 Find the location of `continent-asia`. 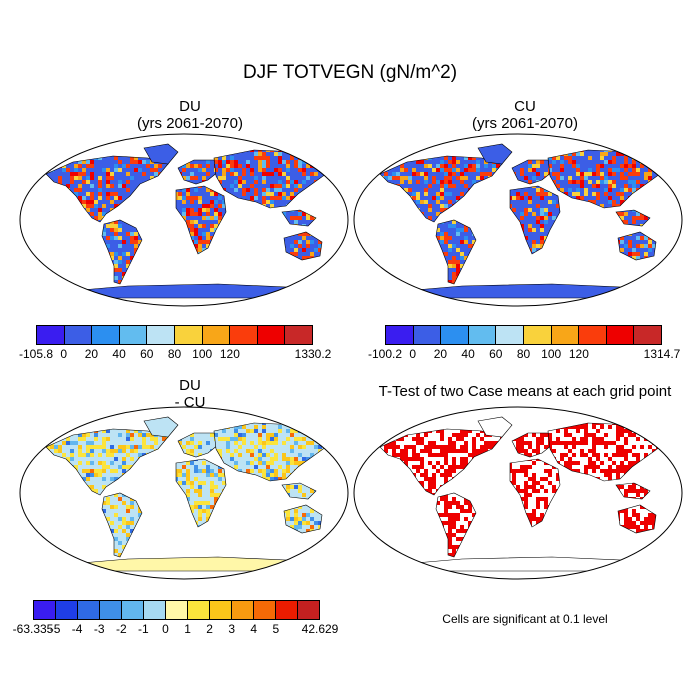

continent-asia is located at coordinates (606, 452).